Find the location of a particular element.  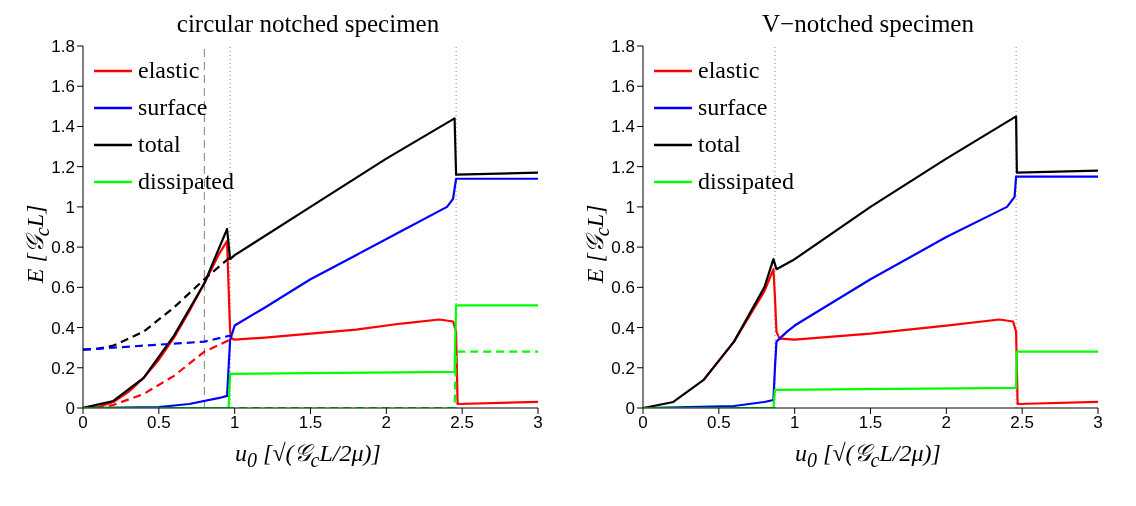

chart-title: V−notched specimen is located at coordinates (868, 24).